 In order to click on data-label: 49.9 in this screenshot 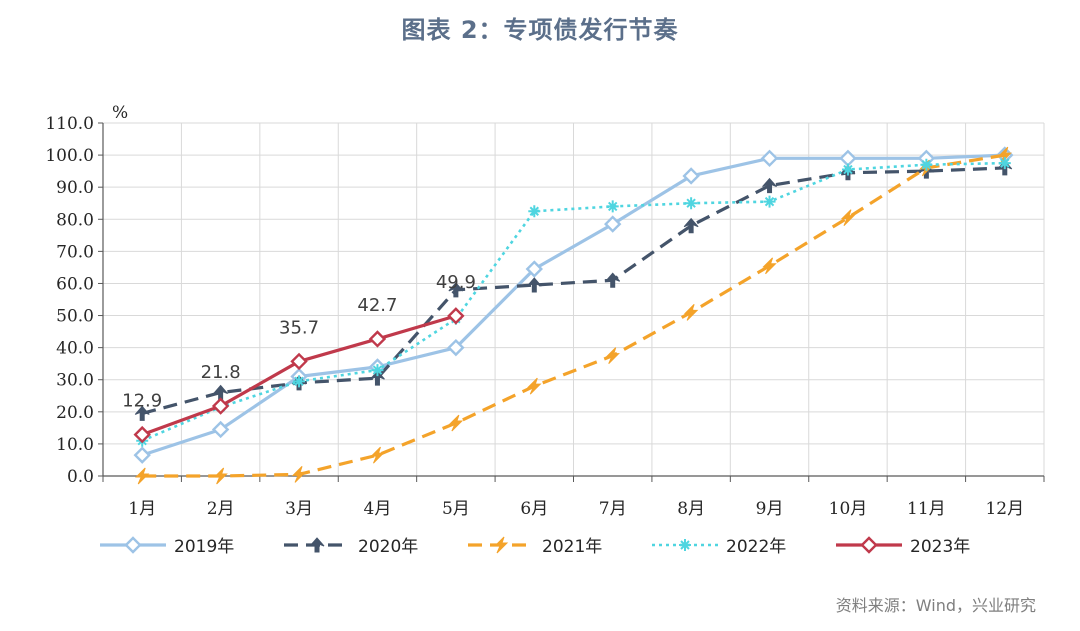, I will do `click(456, 282)`.